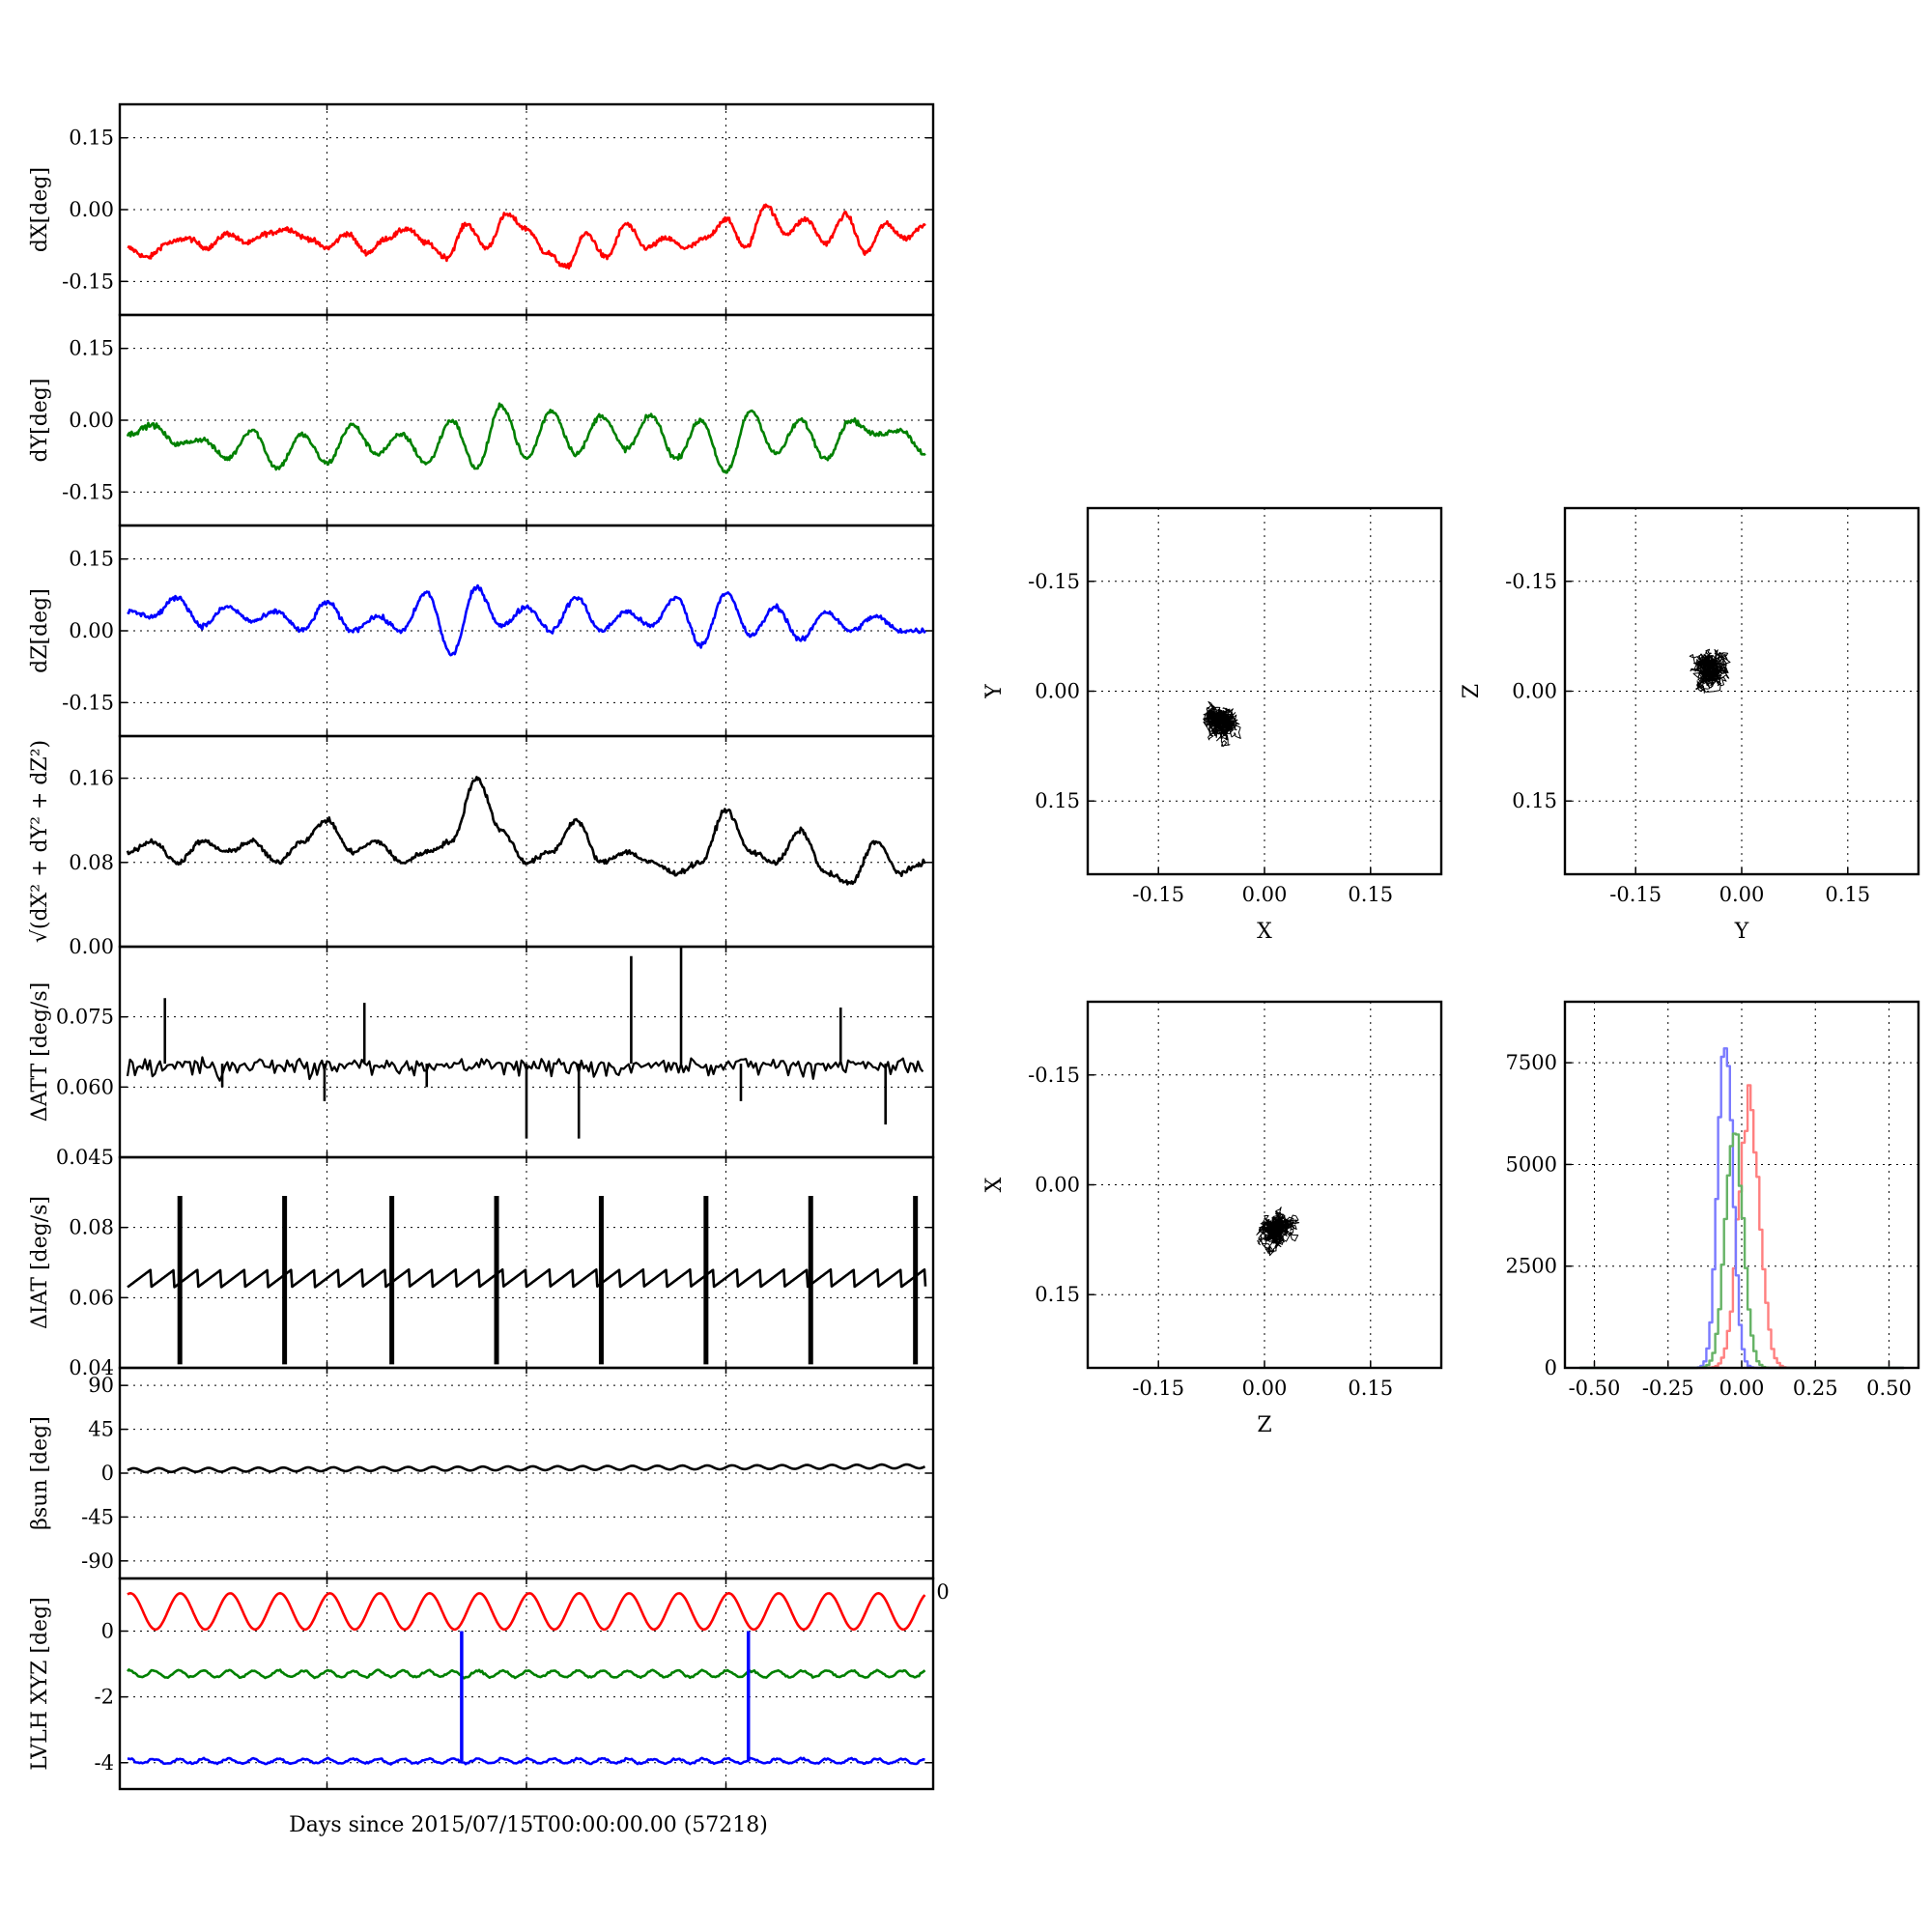 The width and height of the screenshot is (1932, 1932). What do you see at coordinates (40, 421) in the screenshot?
I see `dy-ylabel: dY[deg]` at bounding box center [40, 421].